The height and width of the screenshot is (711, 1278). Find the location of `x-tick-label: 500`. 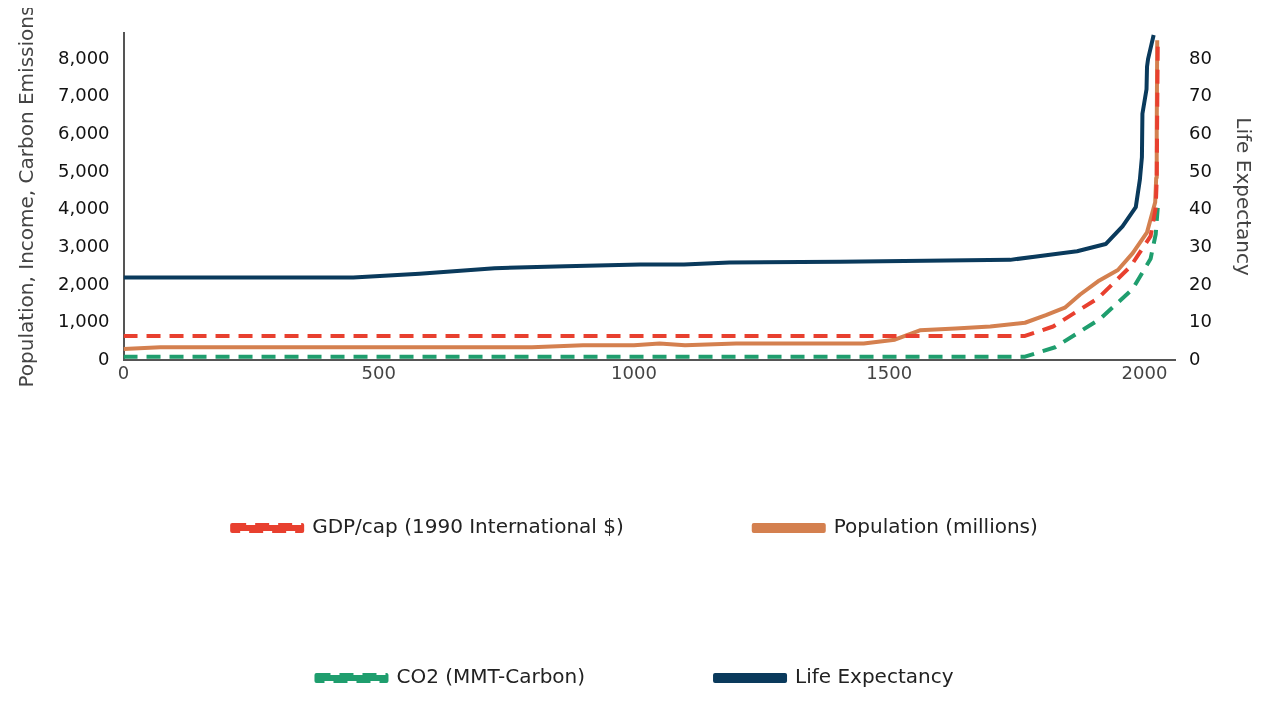

x-tick-label: 500 is located at coordinates (378, 372).